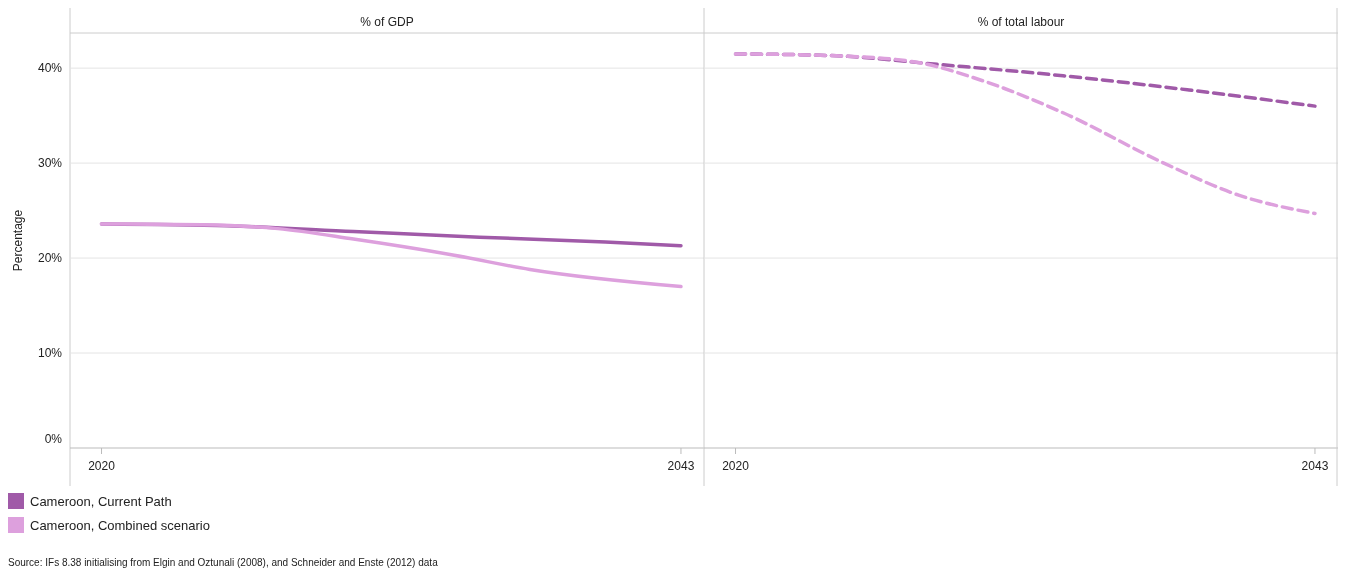  Describe the element at coordinates (53, 439) in the screenshot. I see `y-tick-label: 0%` at that location.